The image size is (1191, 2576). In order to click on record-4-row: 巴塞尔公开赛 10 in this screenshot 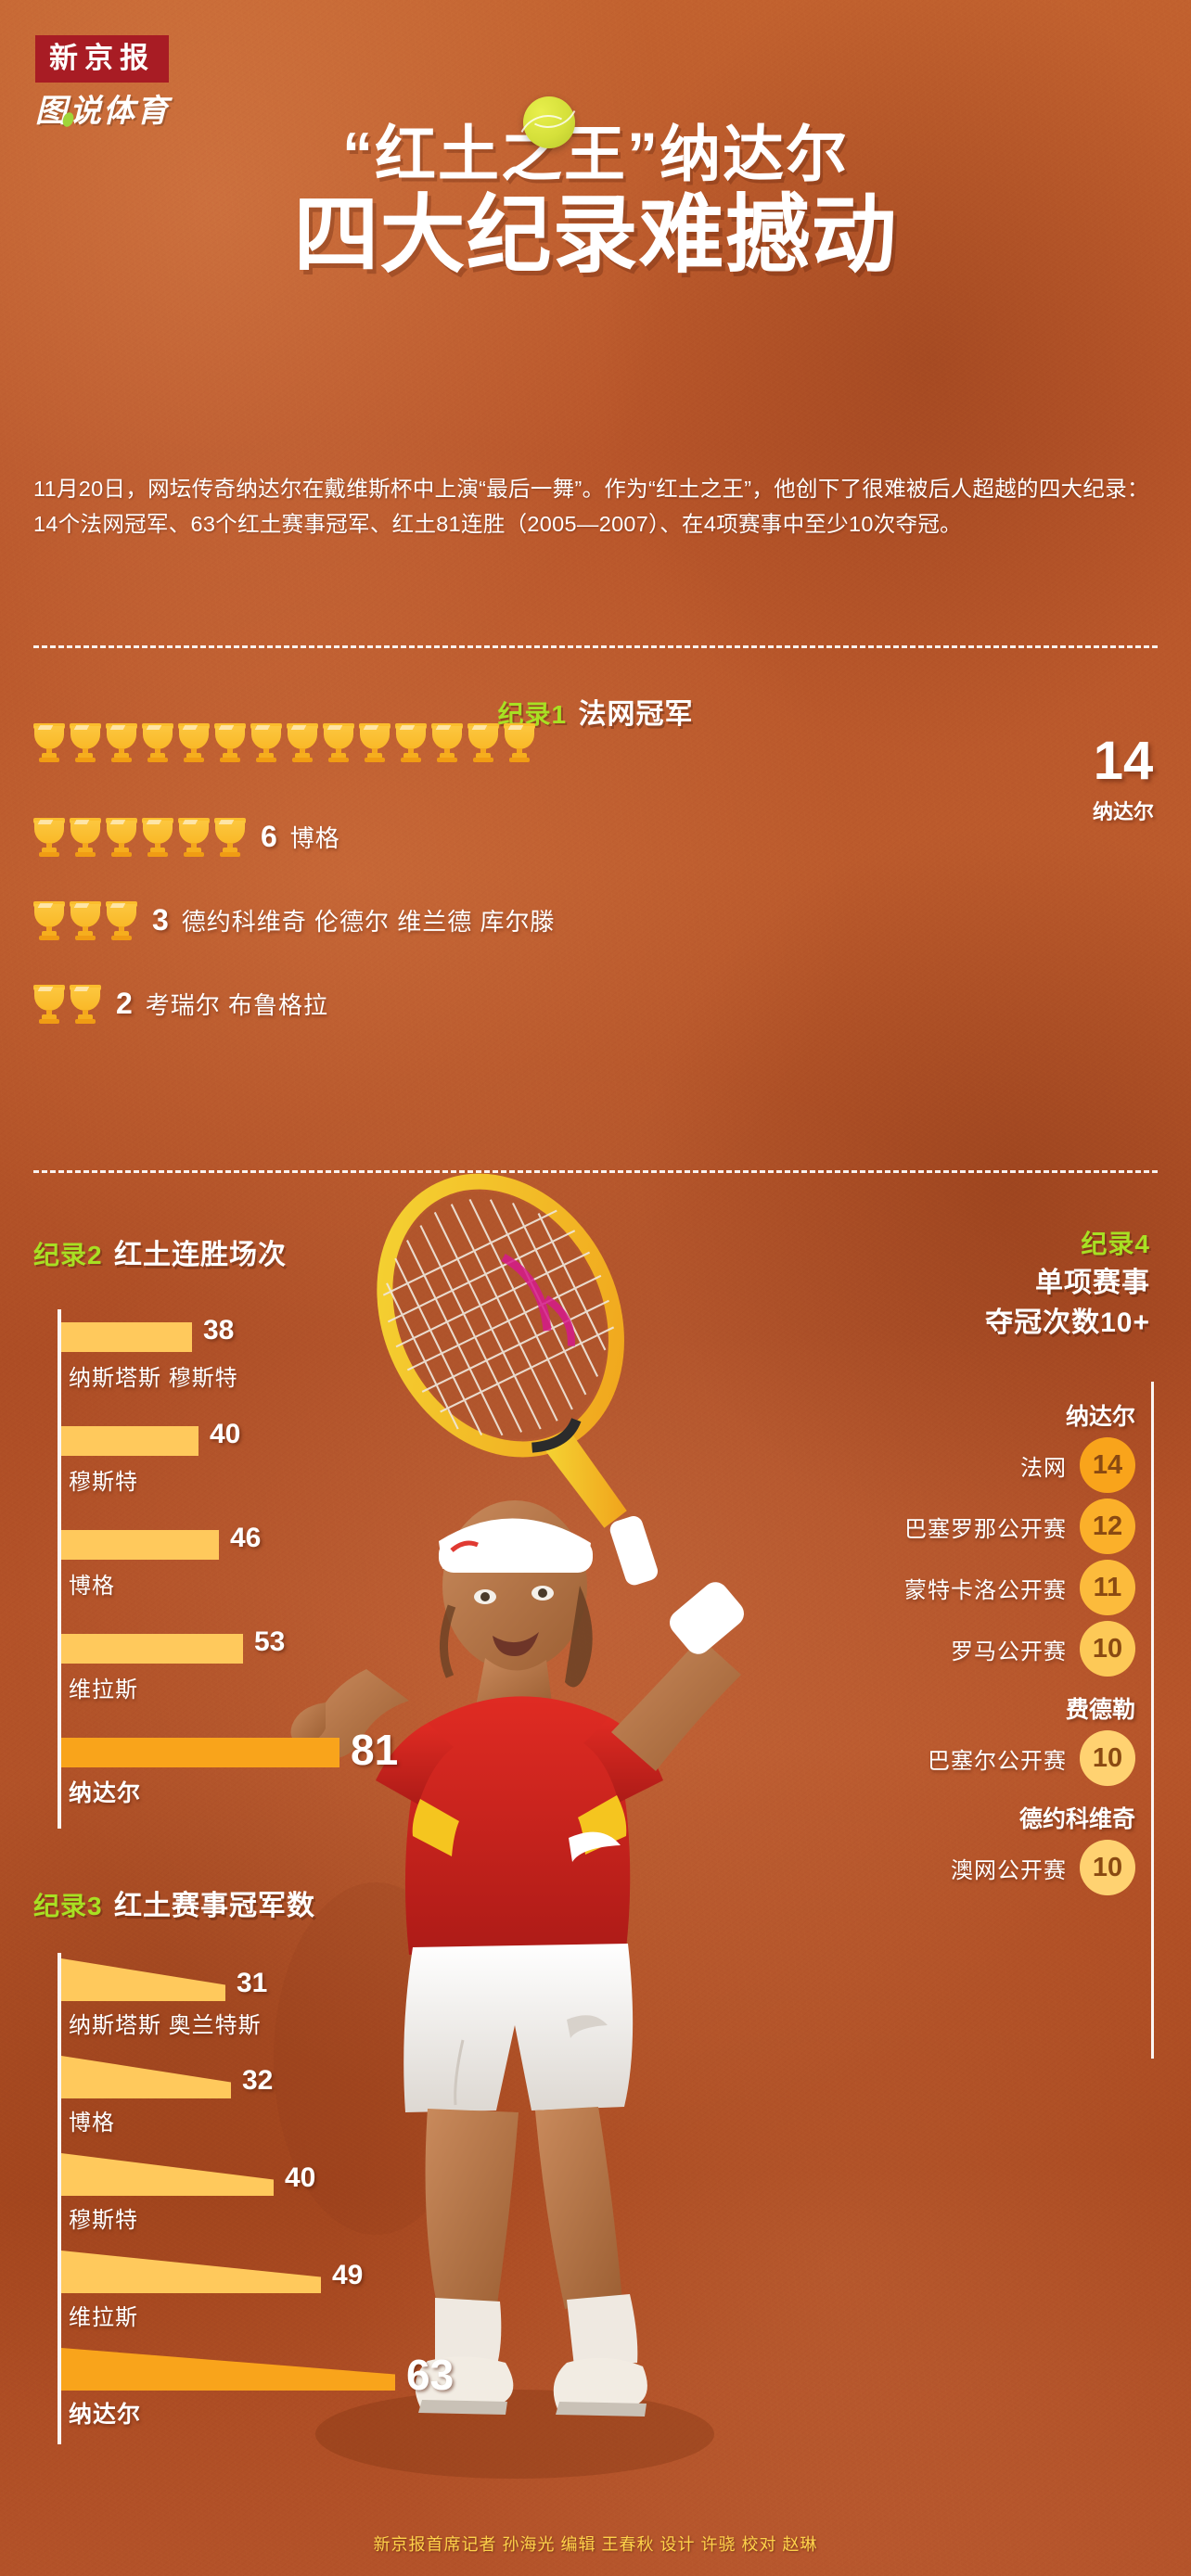, I will do `click(987, 1758)`.